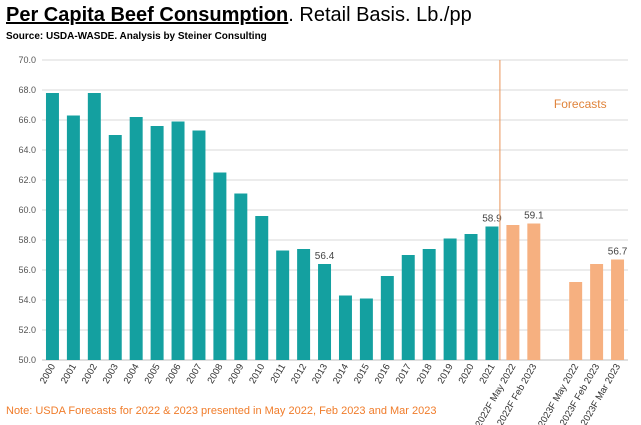 Image resolution: width=641 pixels, height=425 pixels. I want to click on data-label: 56.4, so click(325, 256).